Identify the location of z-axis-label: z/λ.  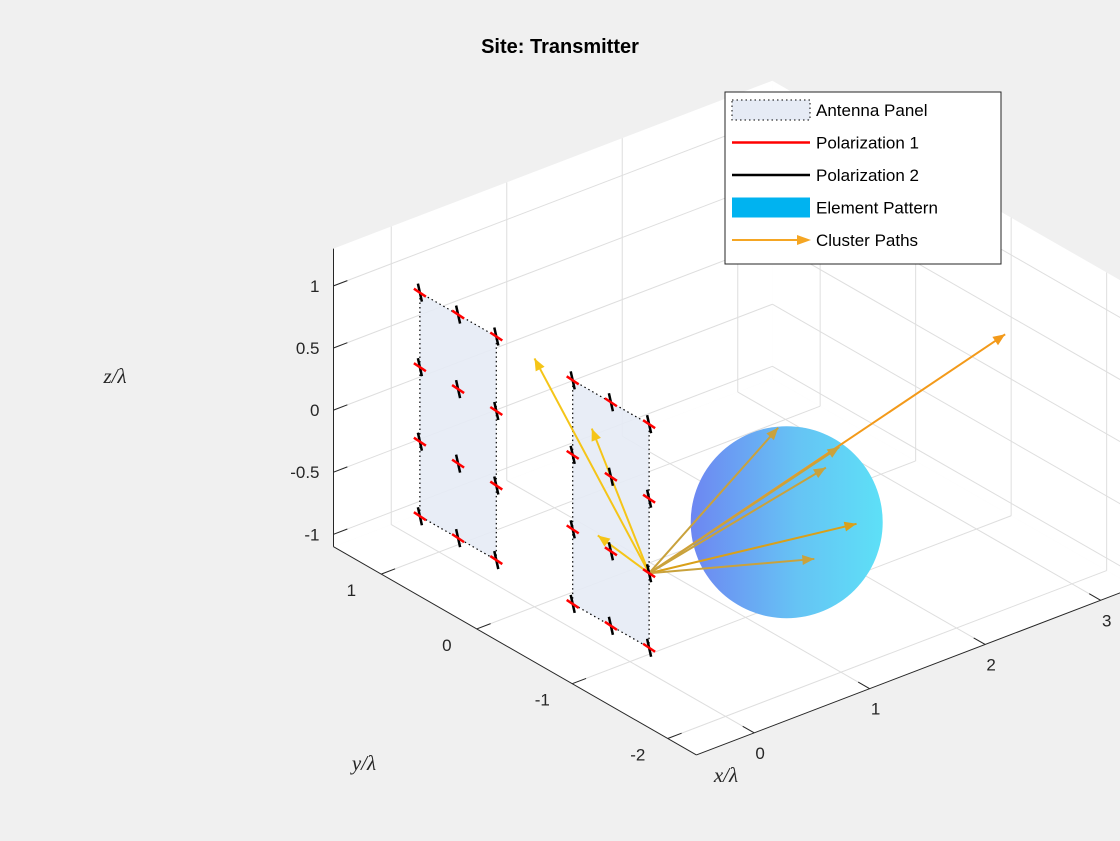
(114, 376).